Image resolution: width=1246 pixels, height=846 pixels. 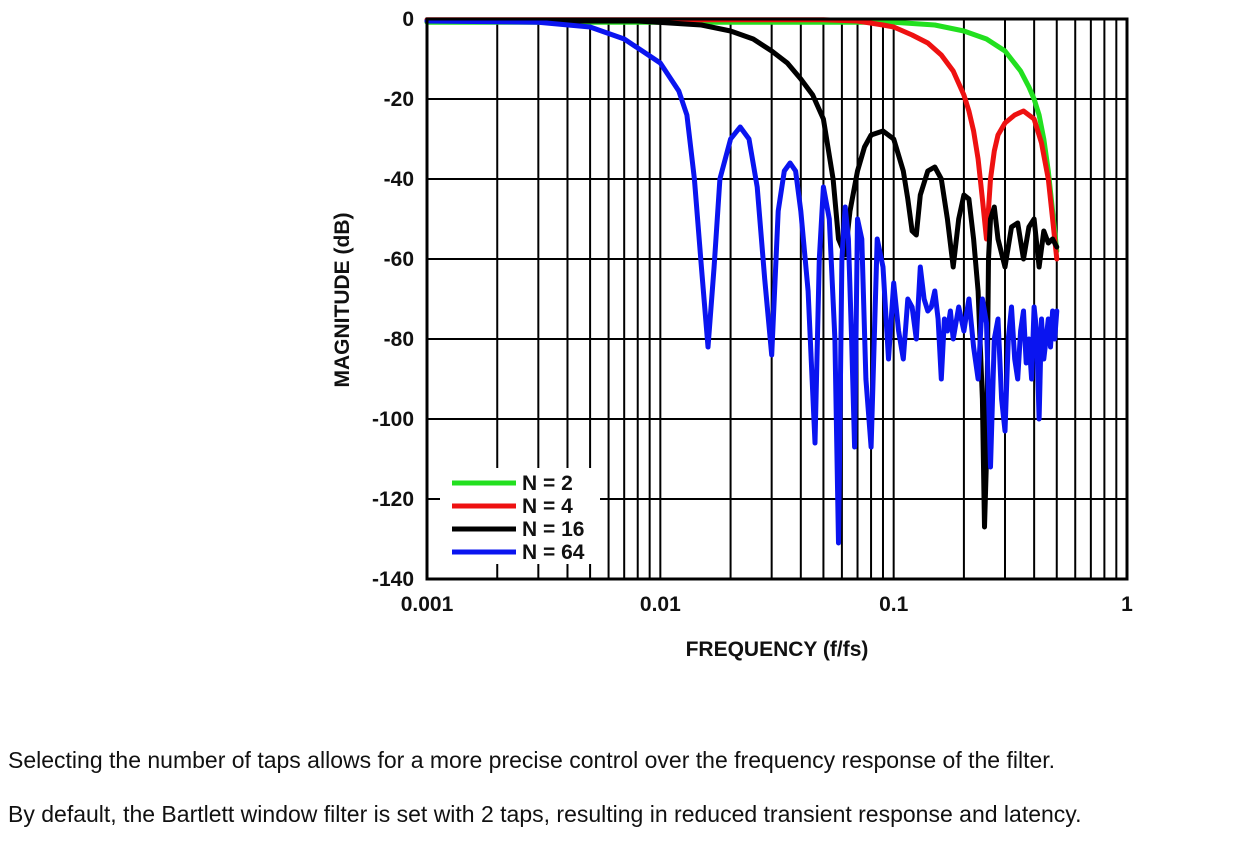 I want to click on y-tick-label: -40, so click(x=399, y=179).